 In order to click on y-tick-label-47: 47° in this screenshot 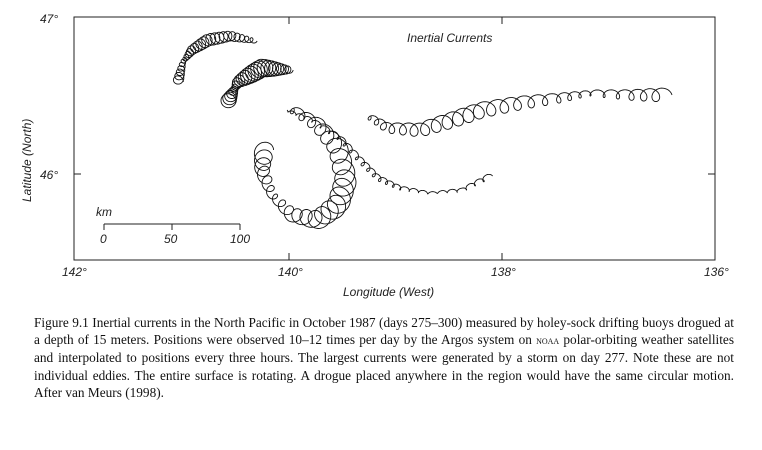, I will do `click(49, 19)`.